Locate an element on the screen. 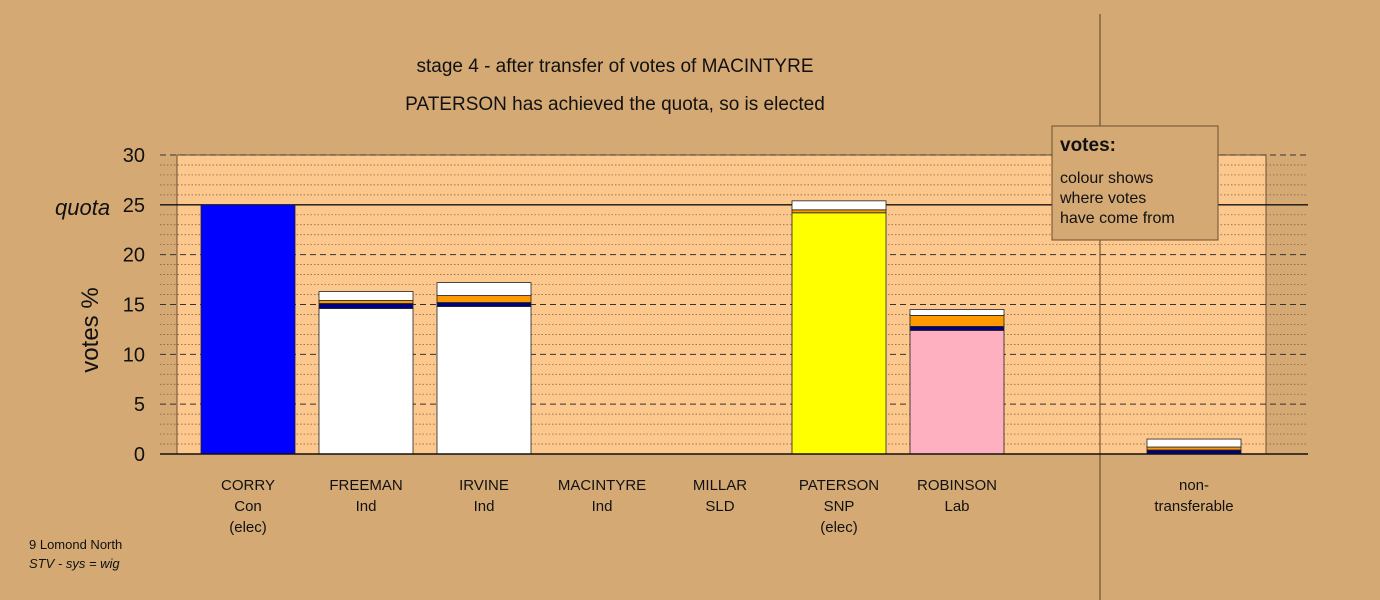 The image size is (1380, 600). category-label: CORRY is located at coordinates (248, 485).